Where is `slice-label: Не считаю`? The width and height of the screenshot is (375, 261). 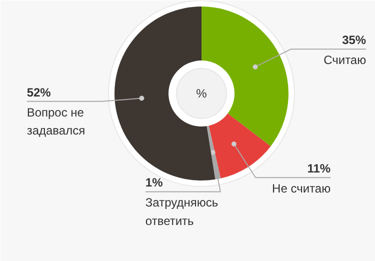 slice-label: Не считаю is located at coordinates (301, 189).